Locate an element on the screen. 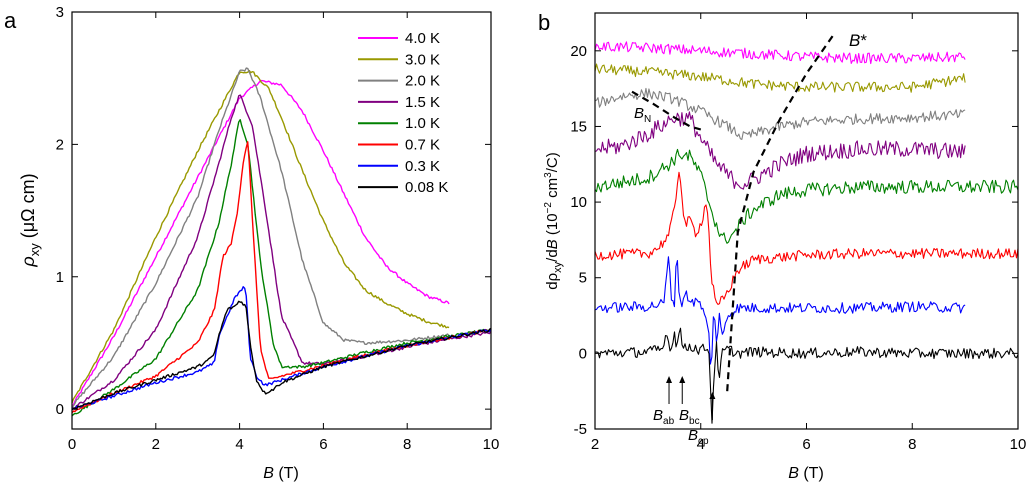 Image resolution: width=1028 pixels, height=487 pixels. b-series-0-3-k is located at coordinates (780, 310).